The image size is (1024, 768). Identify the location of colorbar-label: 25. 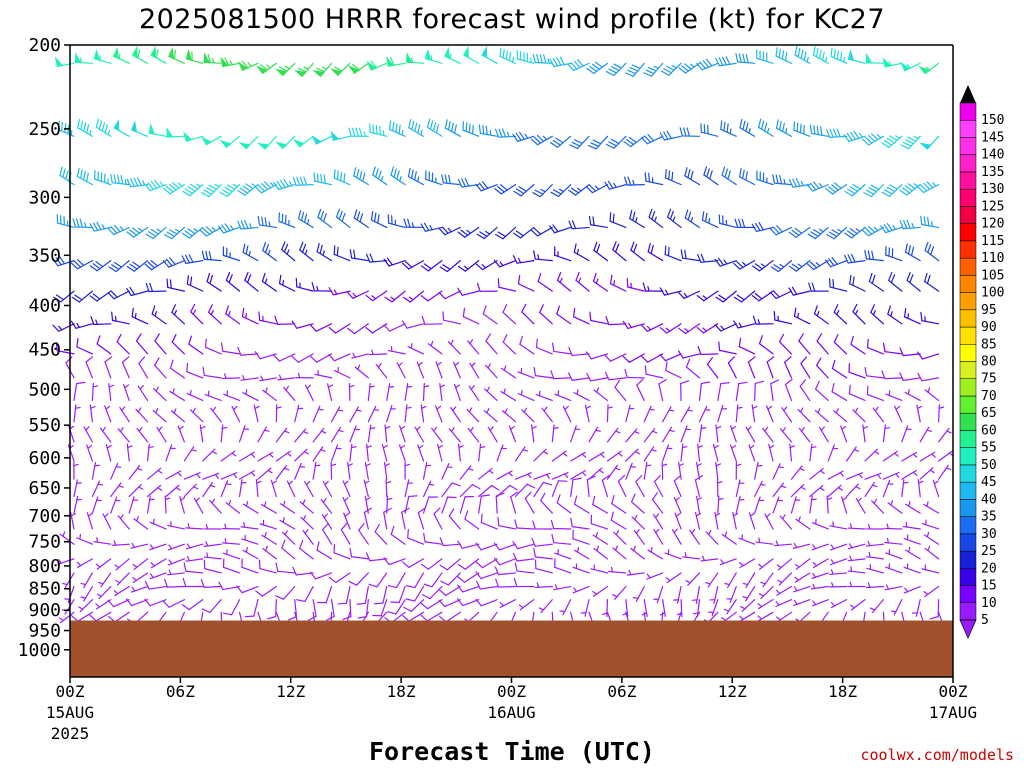
(989, 551).